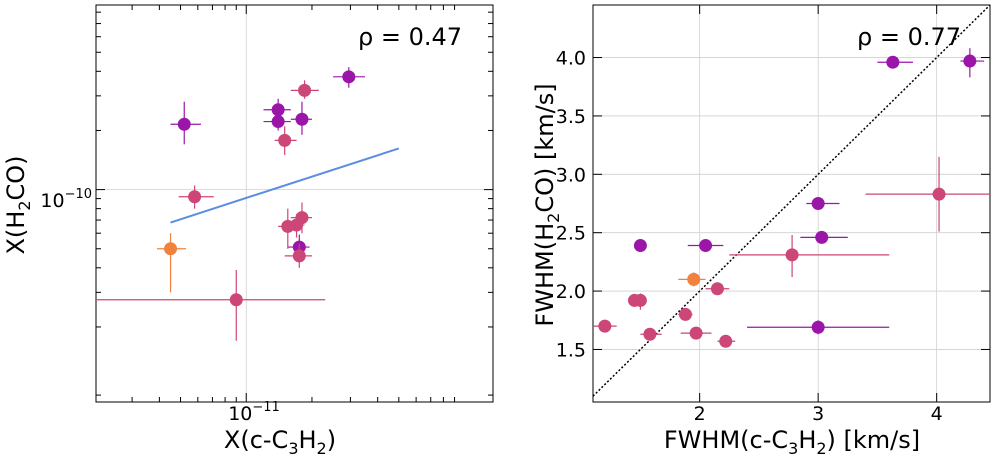 This screenshot has height=459, width=996. What do you see at coordinates (571, 350) in the screenshot?
I see `y-tick-label: 1.5` at bounding box center [571, 350].